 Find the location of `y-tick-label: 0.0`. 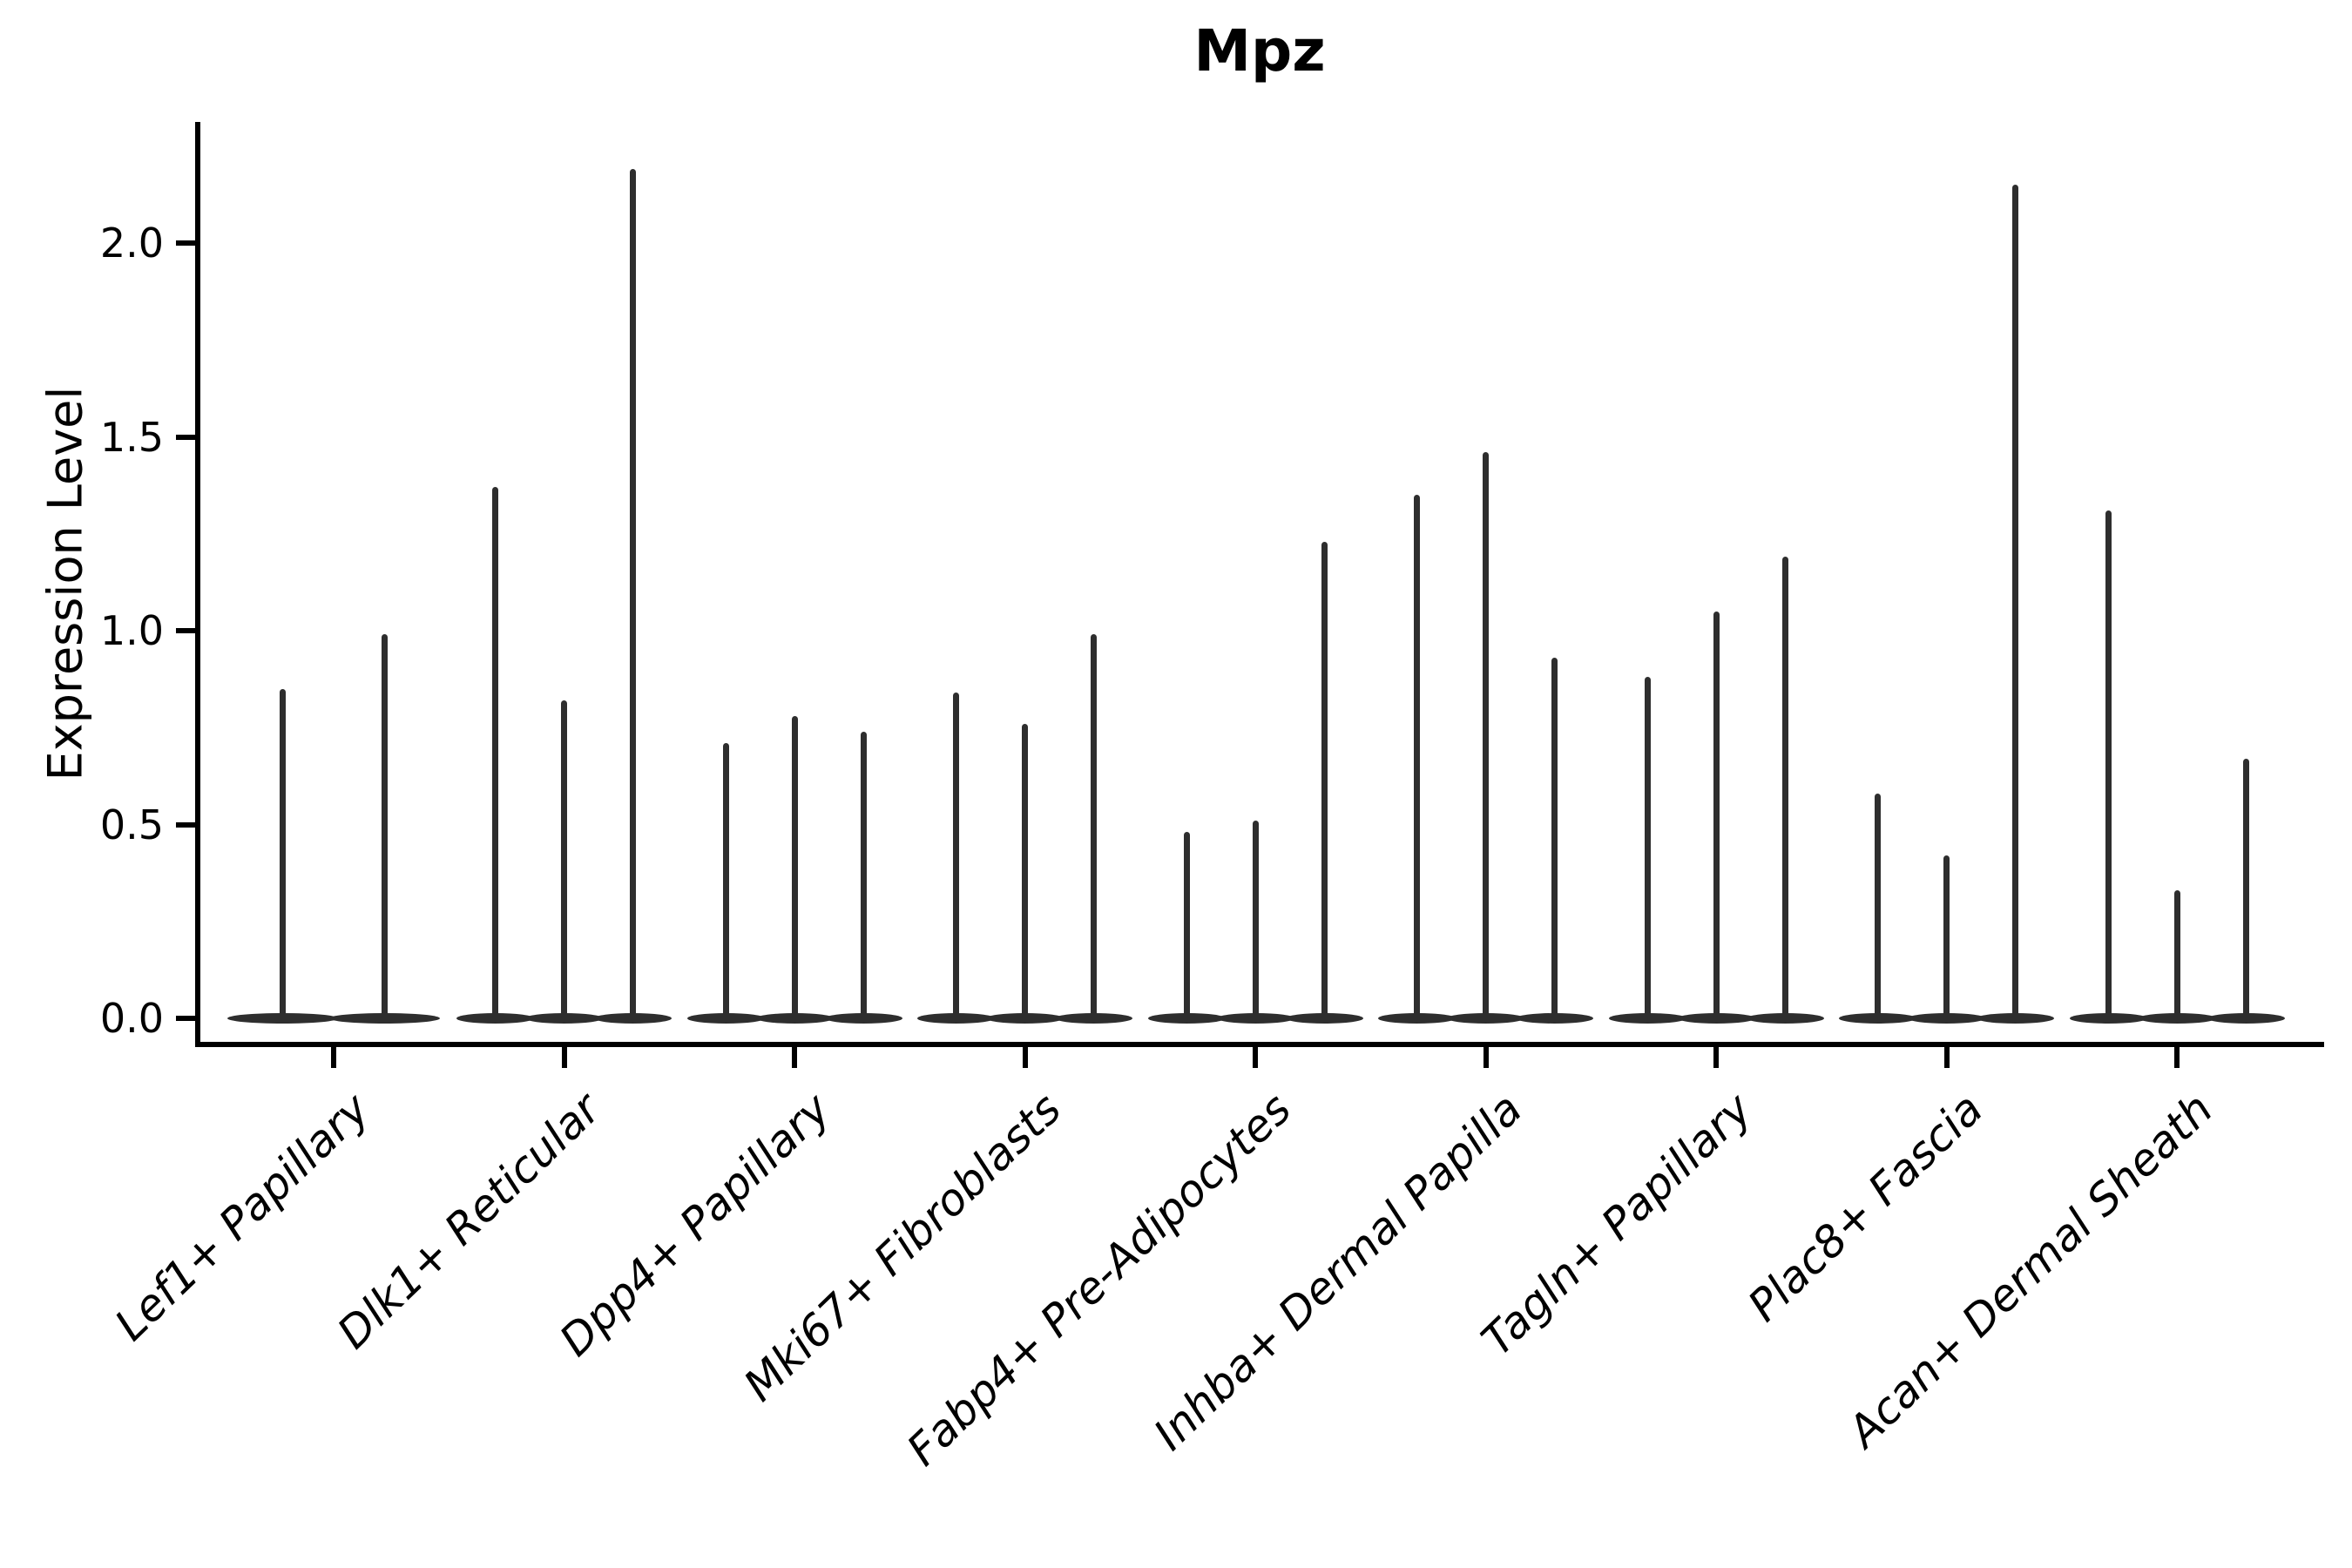

y-tick-label: 0.0 is located at coordinates (131, 1018).